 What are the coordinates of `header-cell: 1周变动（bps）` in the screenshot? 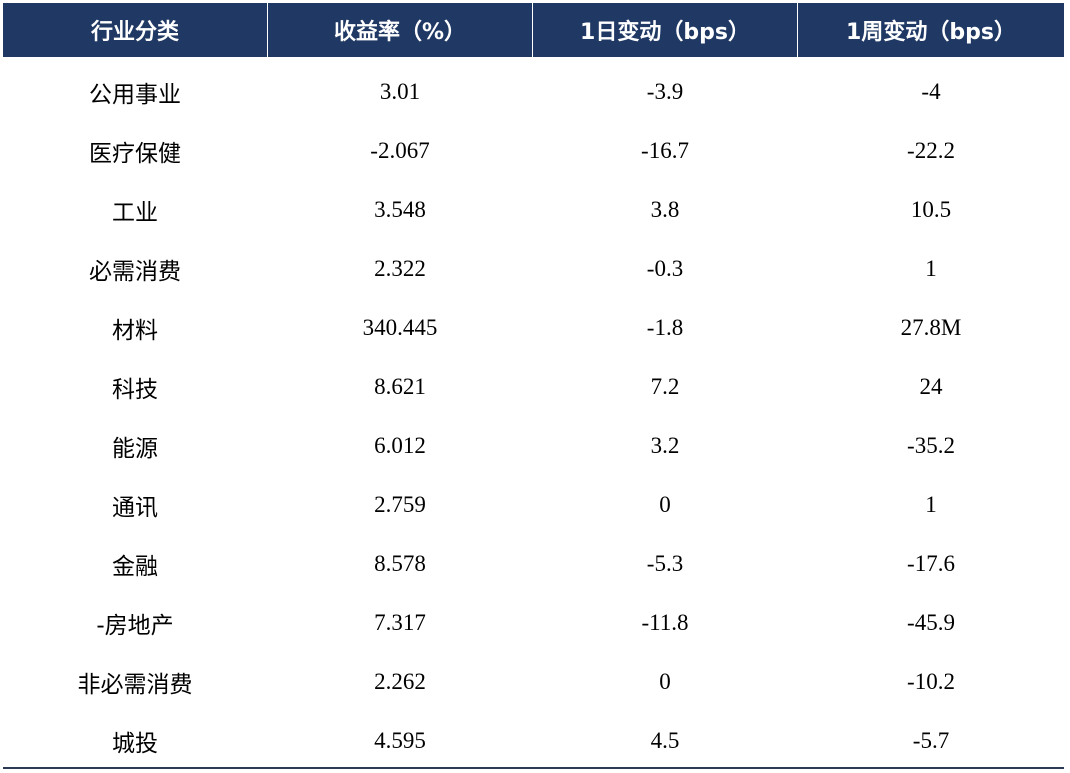 It's located at (931, 30).